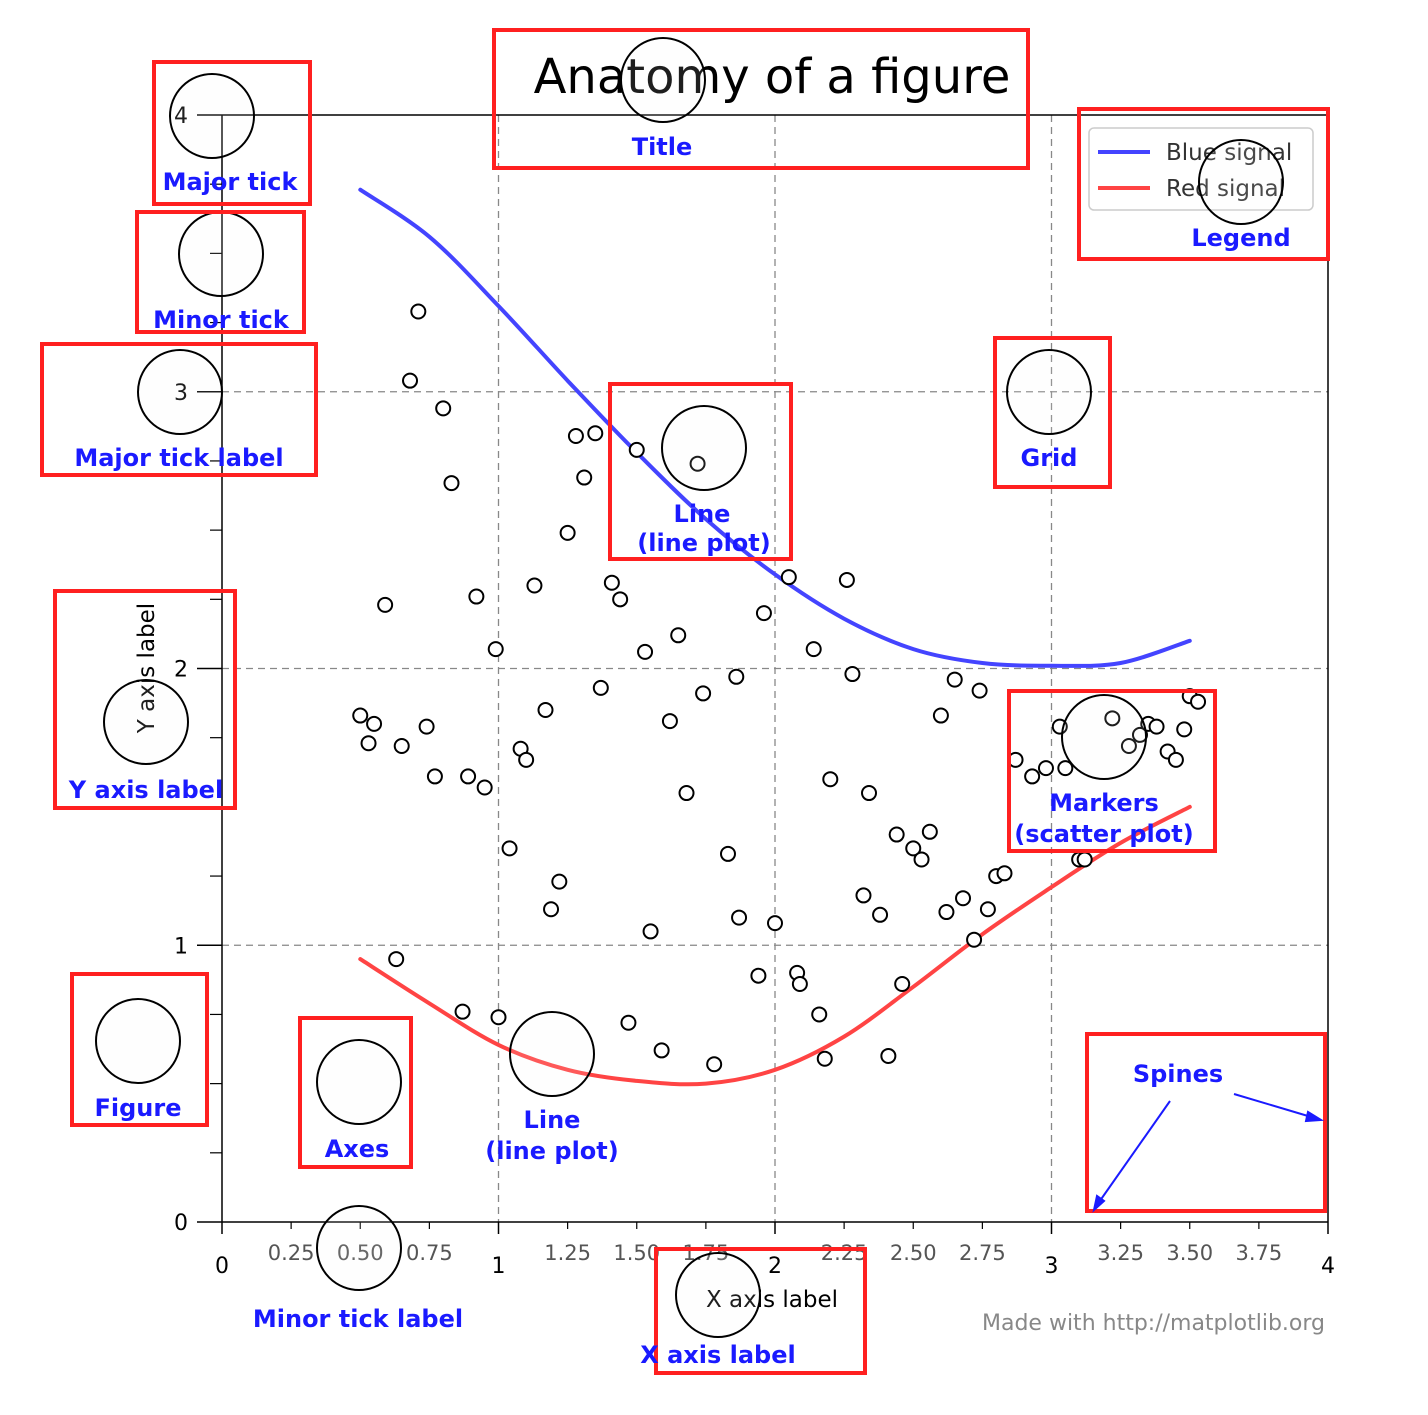 The image size is (1428, 1415). What do you see at coordinates (551, 1151) in the screenshot?
I see `label-line-bottom-2: (line plot)` at bounding box center [551, 1151].